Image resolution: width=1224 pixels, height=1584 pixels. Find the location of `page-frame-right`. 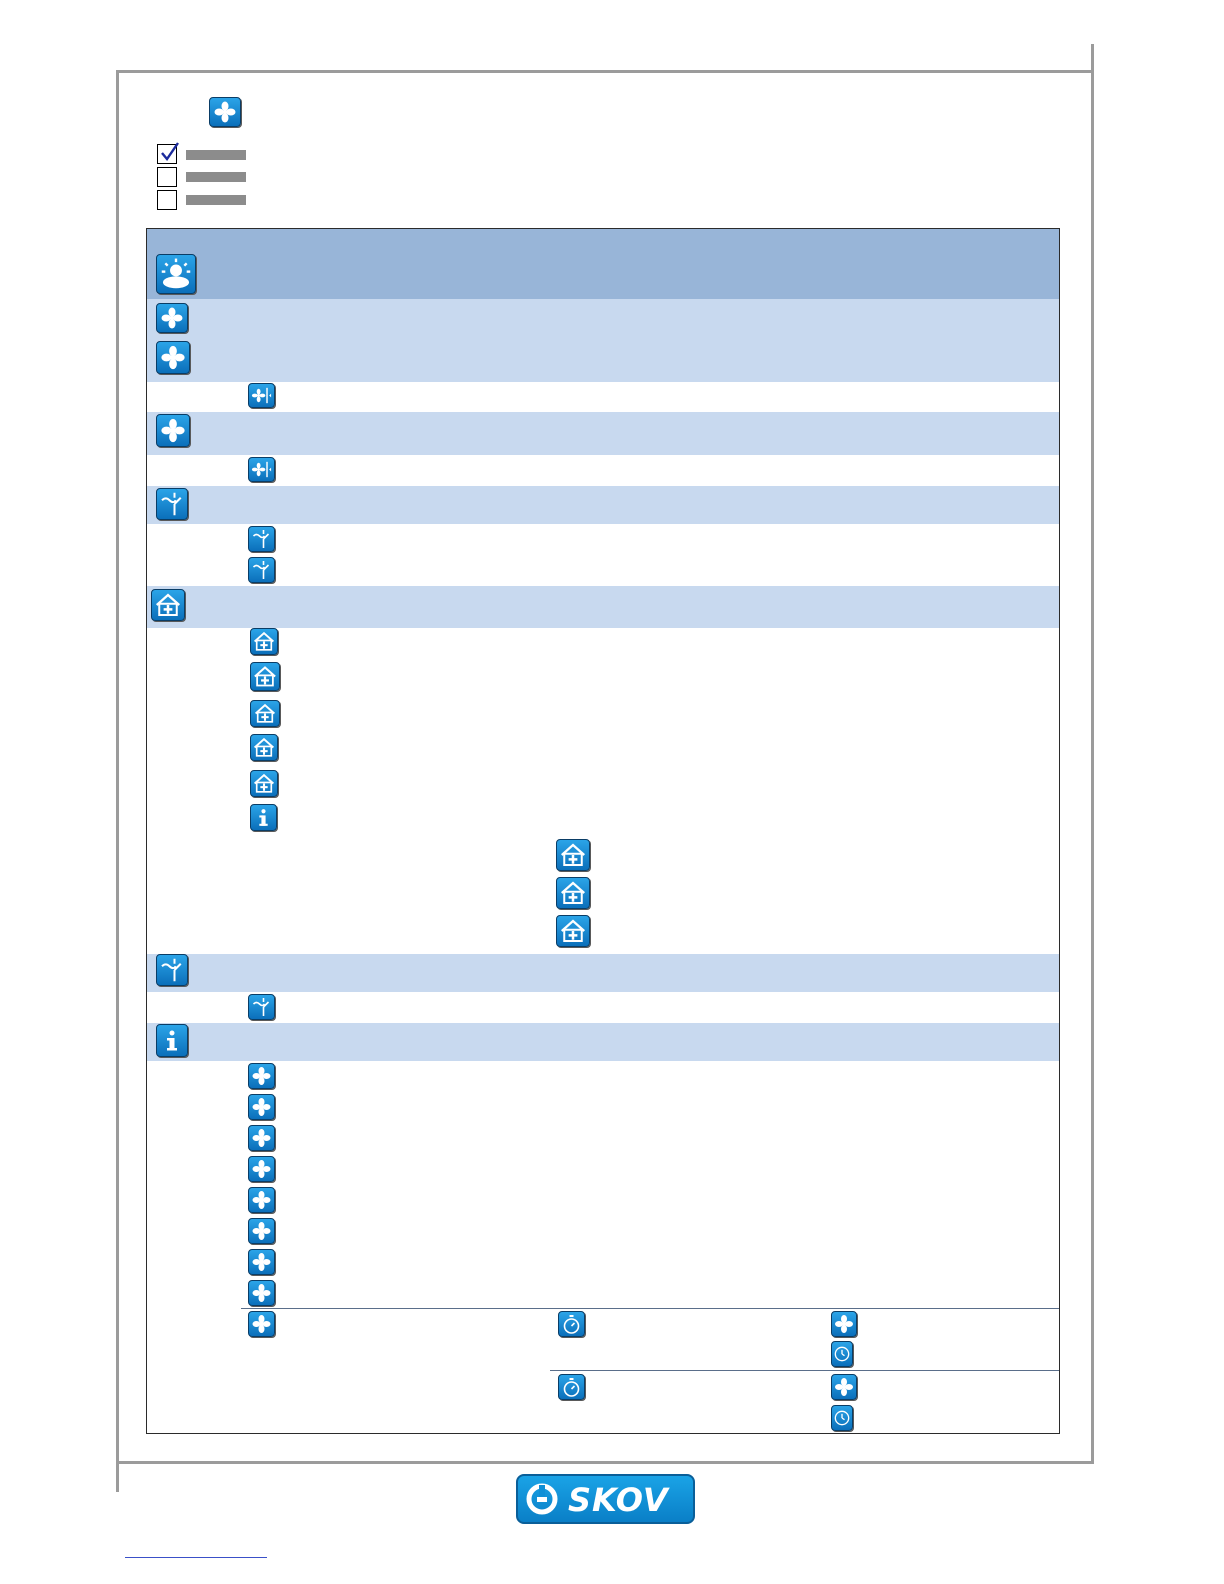

page-frame-right is located at coordinates (1092, 754).